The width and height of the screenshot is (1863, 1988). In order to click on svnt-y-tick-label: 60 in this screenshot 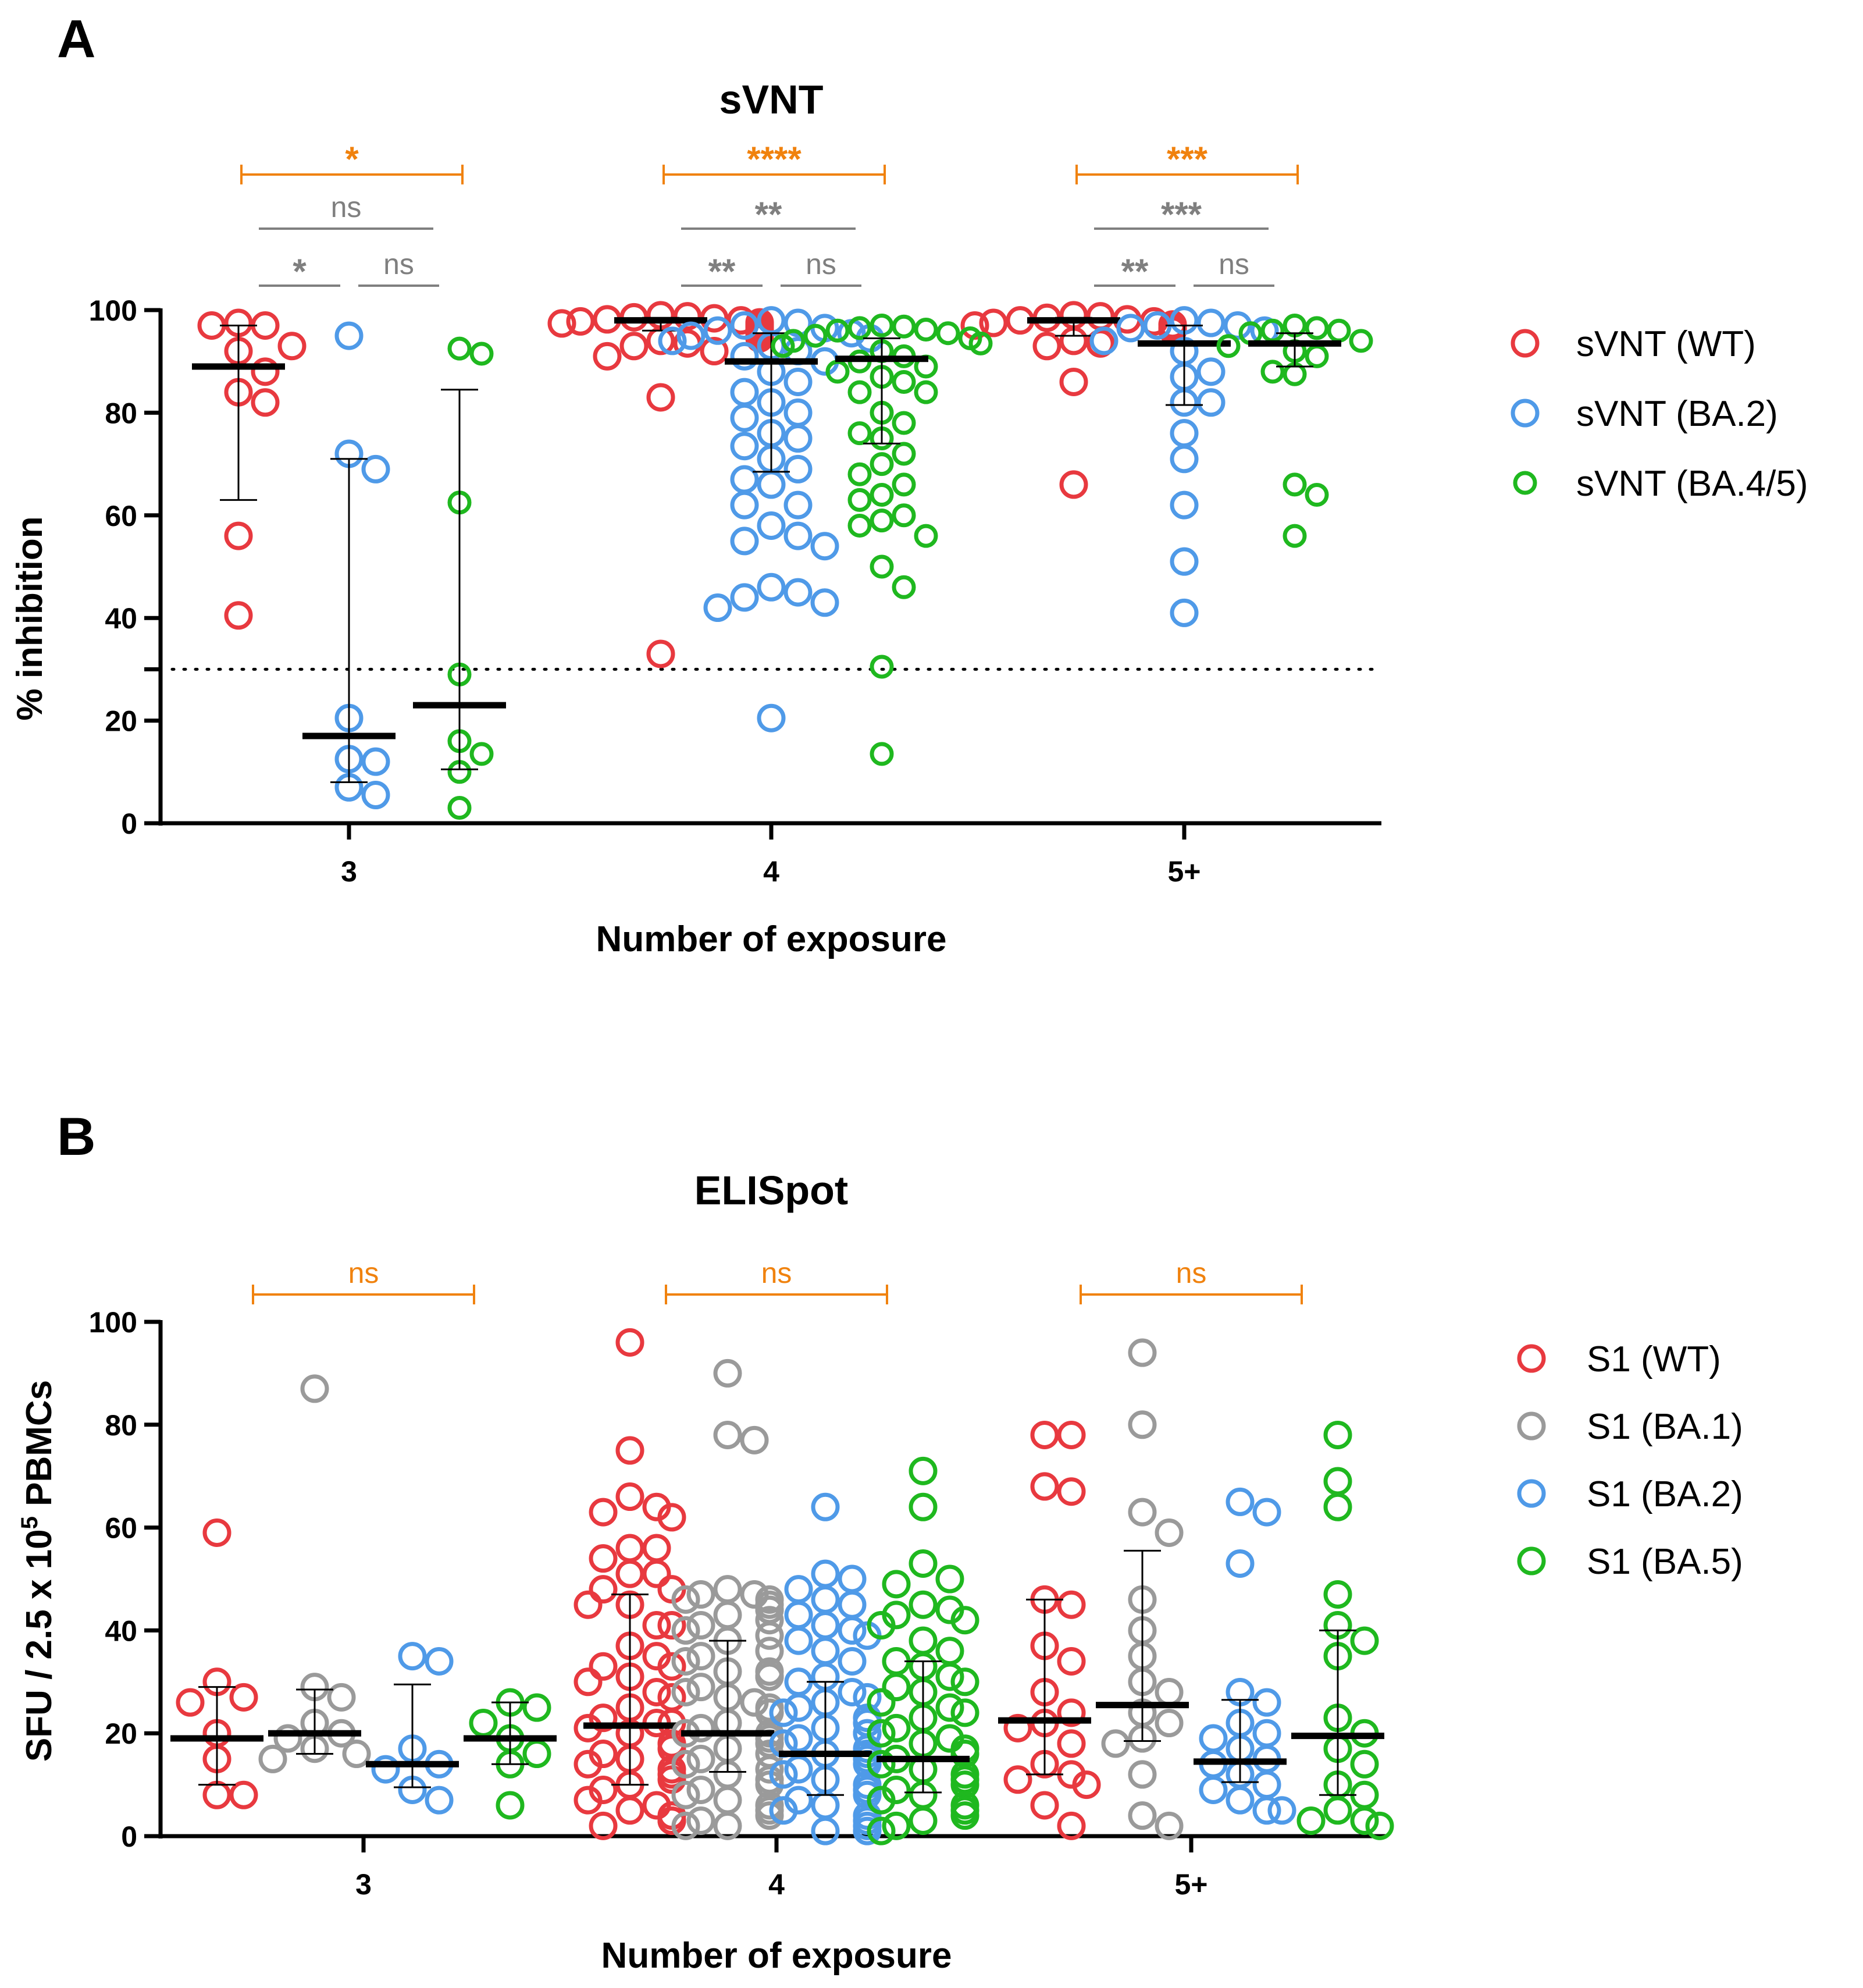, I will do `click(121, 516)`.